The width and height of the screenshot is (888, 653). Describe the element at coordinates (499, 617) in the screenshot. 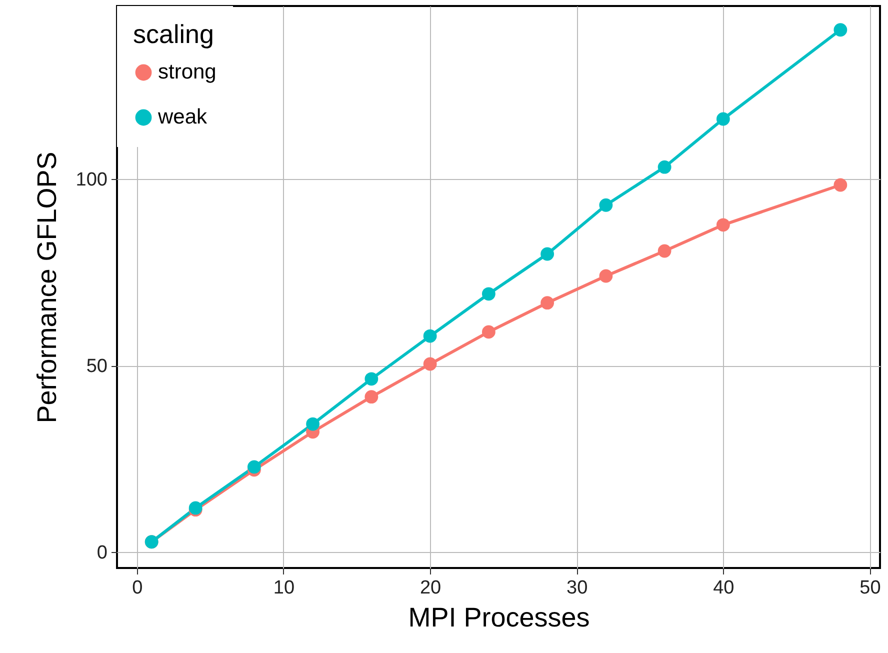

I see `x-axis-title: MPI Processes` at that location.